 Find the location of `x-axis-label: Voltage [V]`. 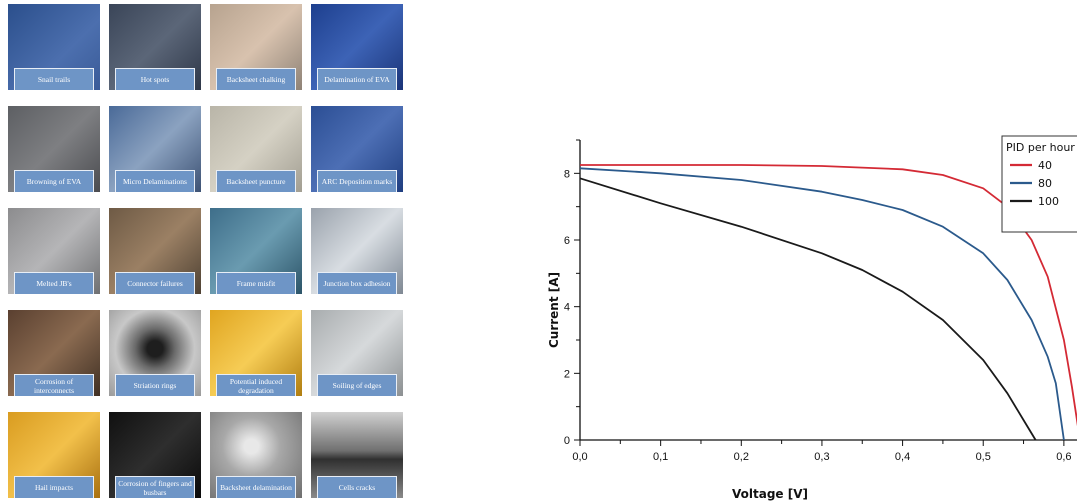

x-axis-label: Voltage [V] is located at coordinates (770, 494).